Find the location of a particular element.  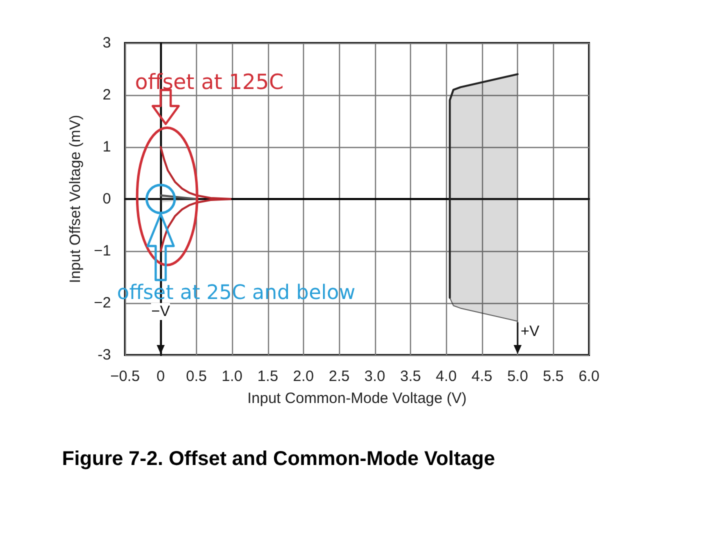

x-tick-label: 5.0 is located at coordinates (517, 376).